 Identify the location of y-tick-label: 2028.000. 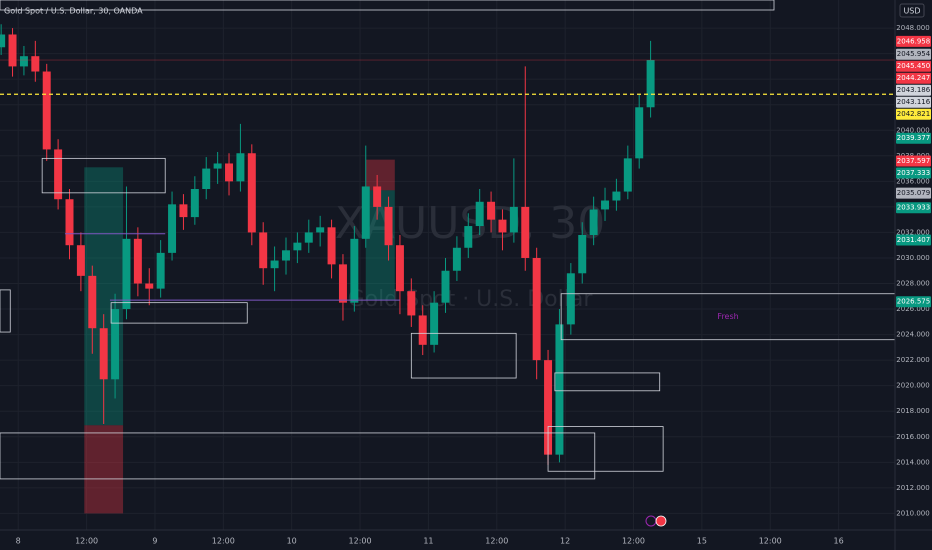
(912, 284).